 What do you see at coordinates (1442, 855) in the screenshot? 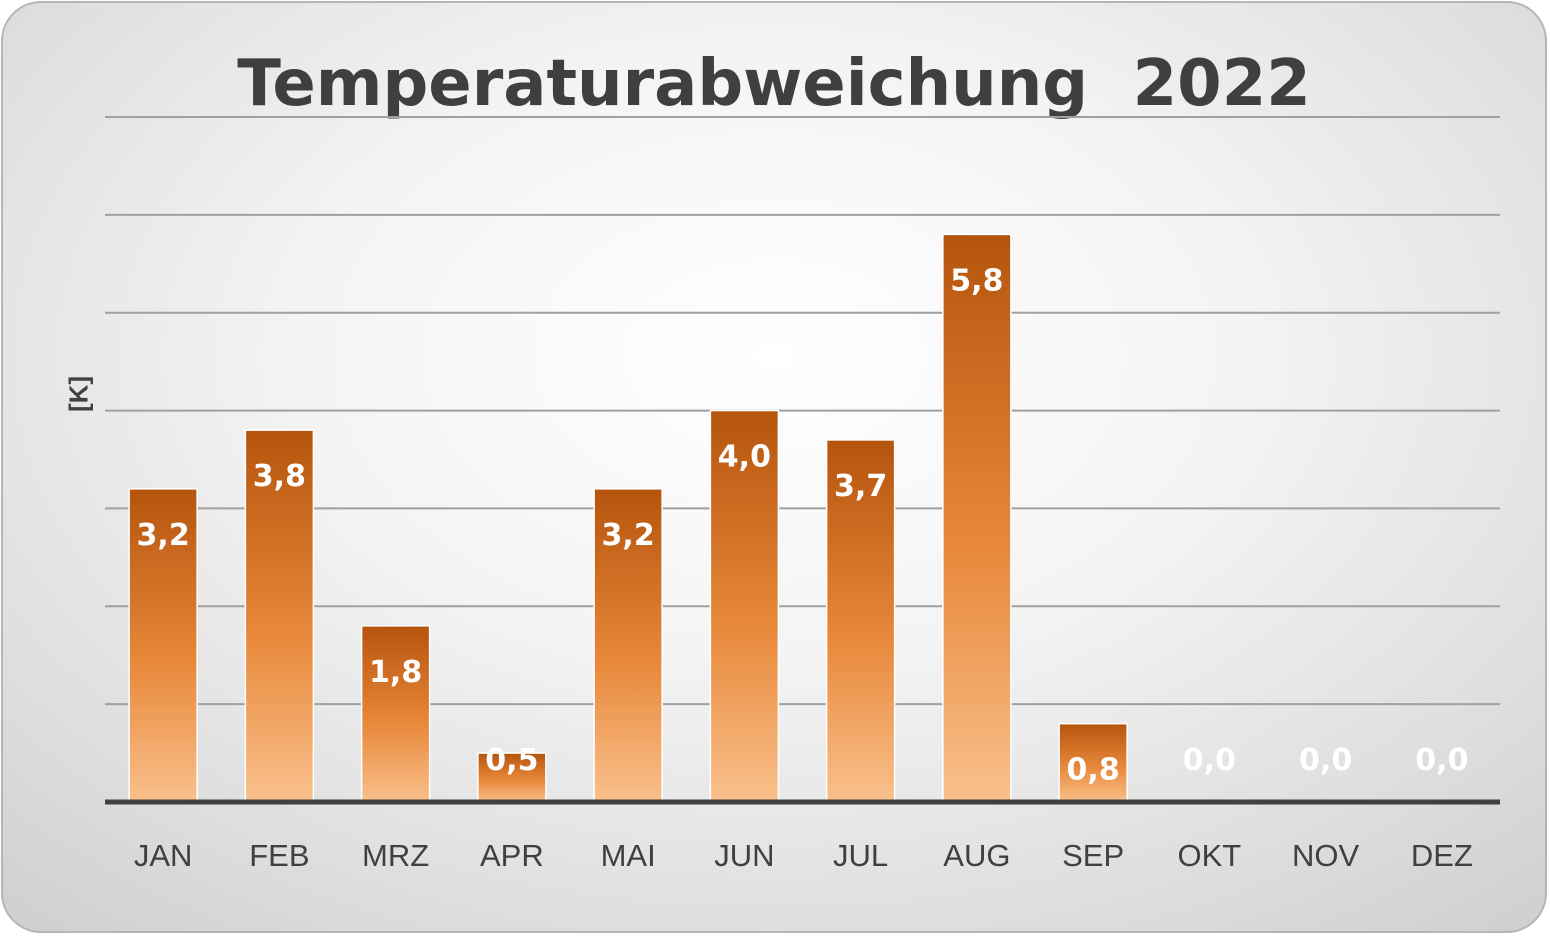
I see `tick-label-dez: DEZ` at bounding box center [1442, 855].